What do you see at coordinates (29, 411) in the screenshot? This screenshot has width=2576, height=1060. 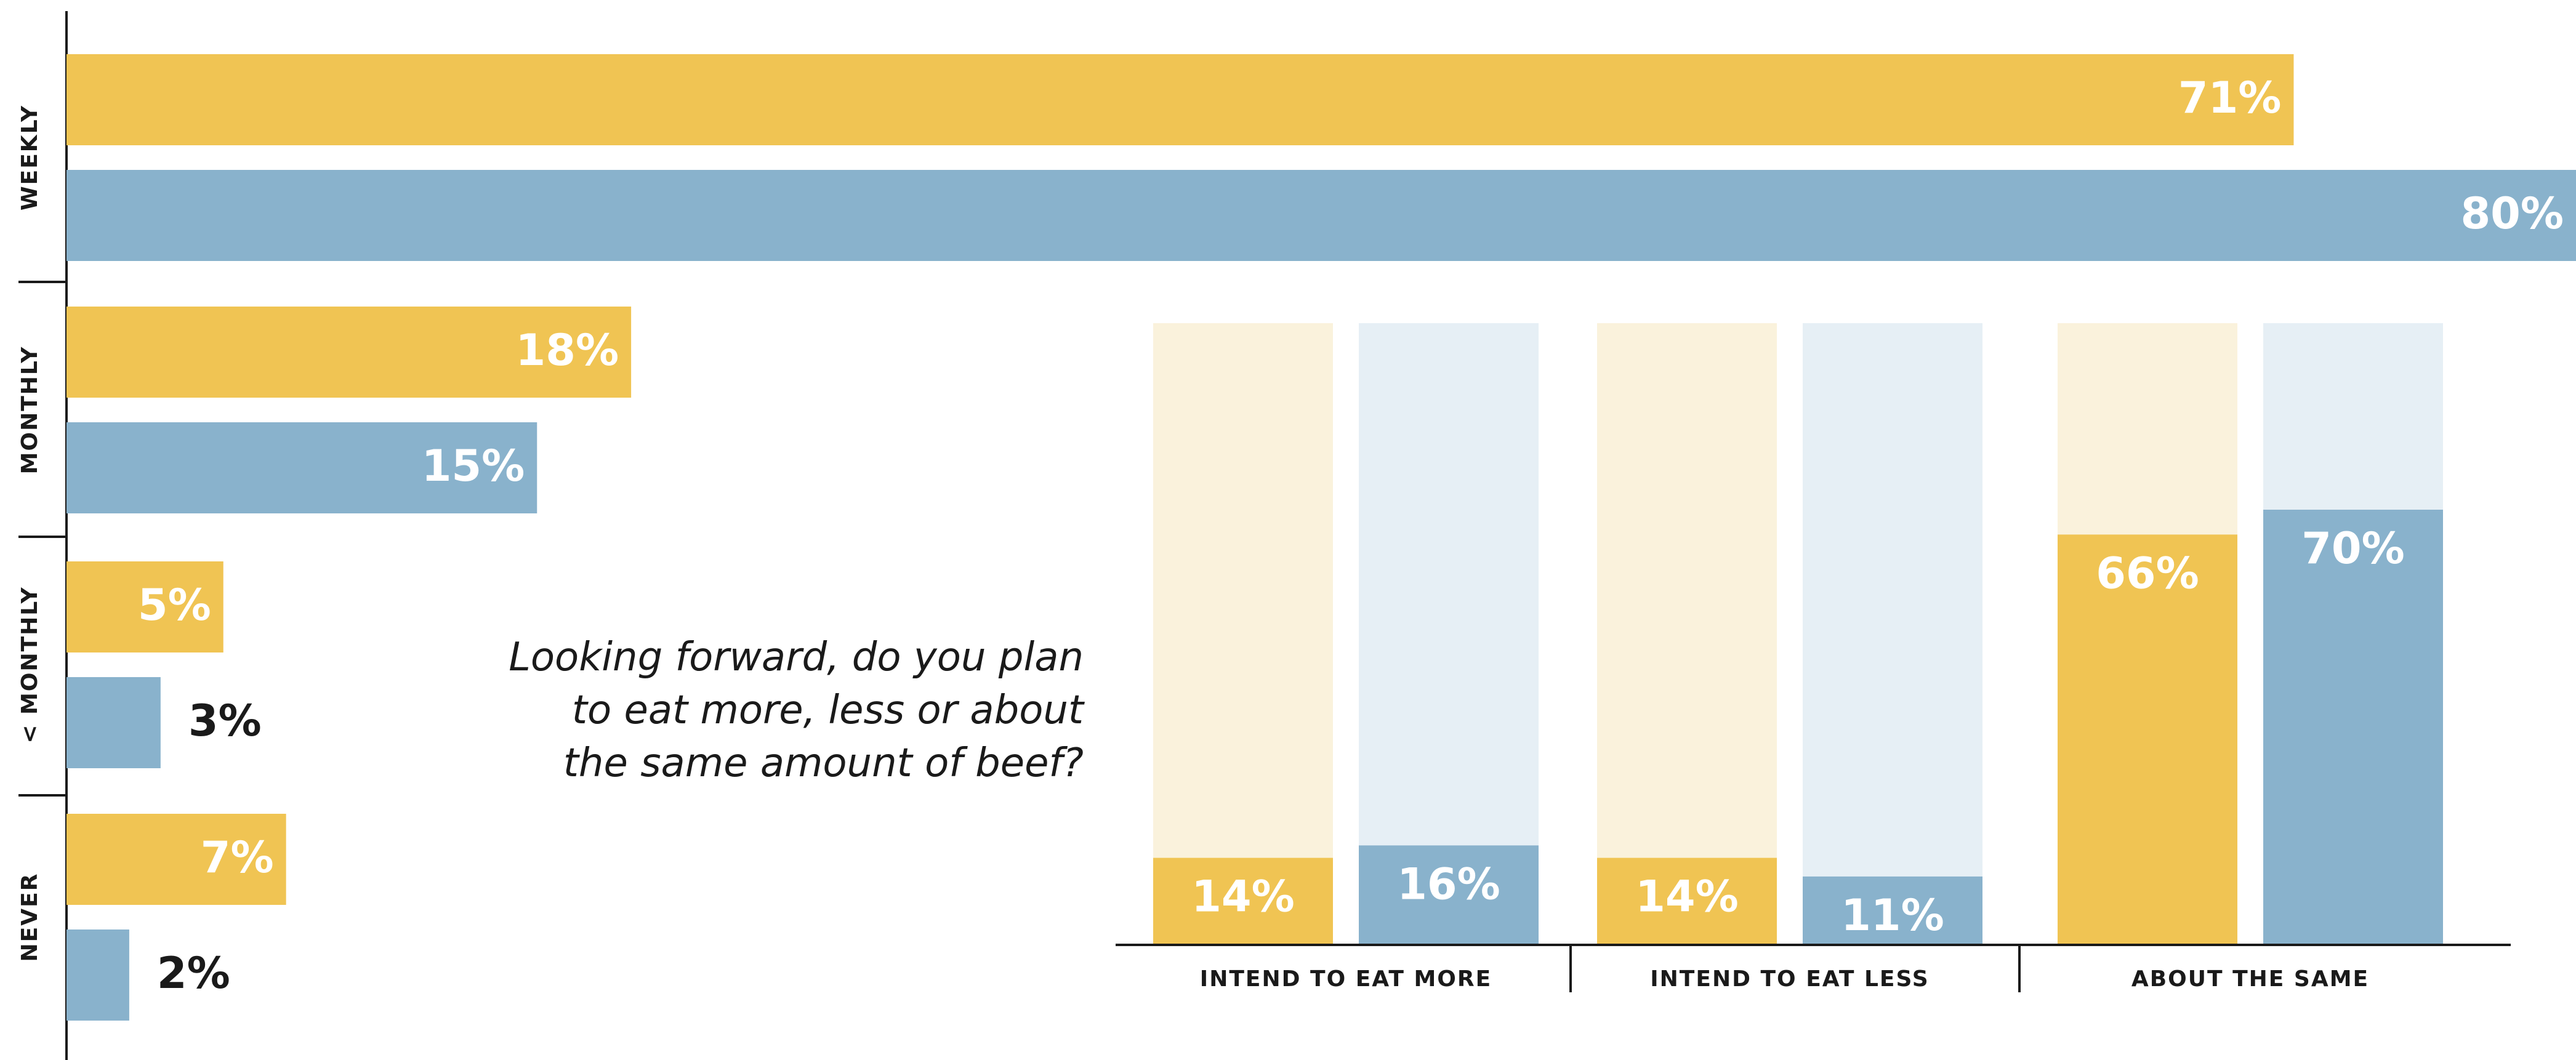 I see `category-label-monthly: MONTHLY` at bounding box center [29, 411].